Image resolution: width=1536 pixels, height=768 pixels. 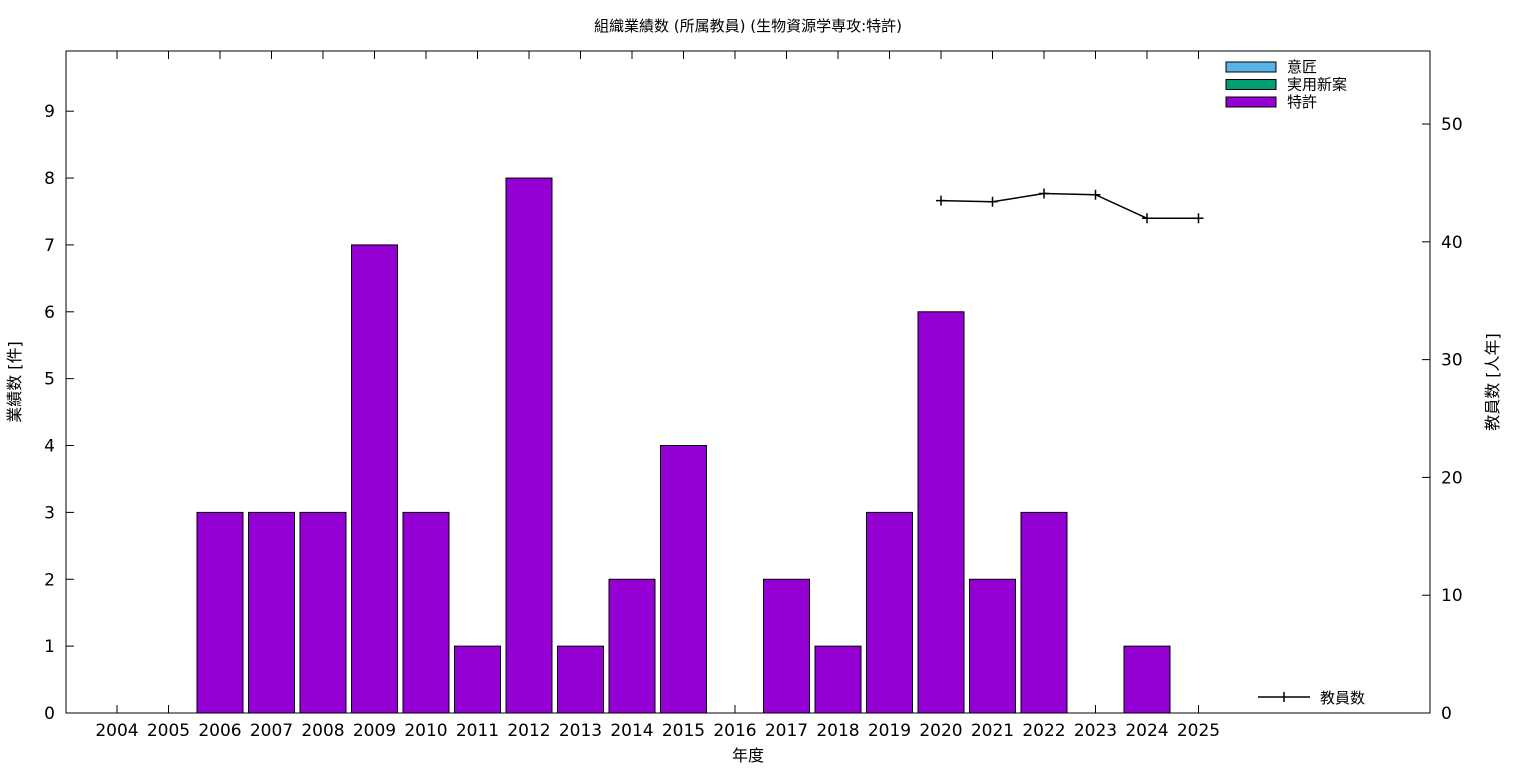 What do you see at coordinates (49, 112) in the screenshot?
I see `y-tick-label: 9` at bounding box center [49, 112].